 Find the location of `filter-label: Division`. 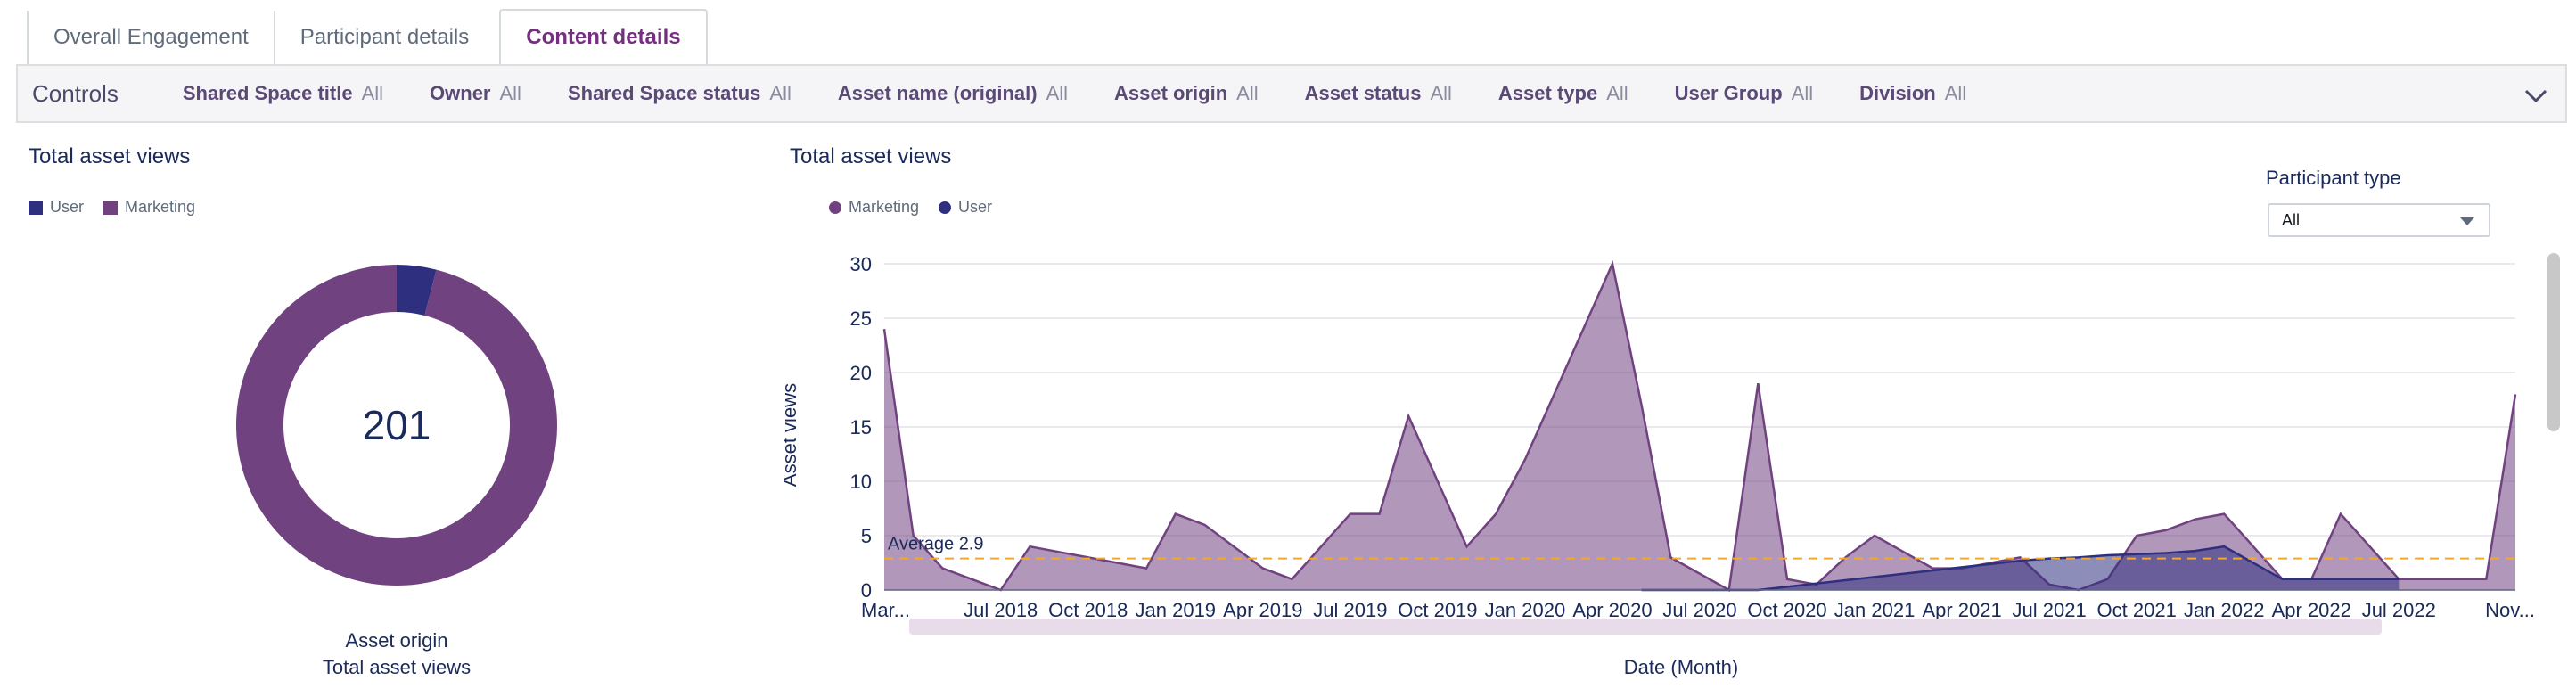

filter-label: Division is located at coordinates (1898, 93).